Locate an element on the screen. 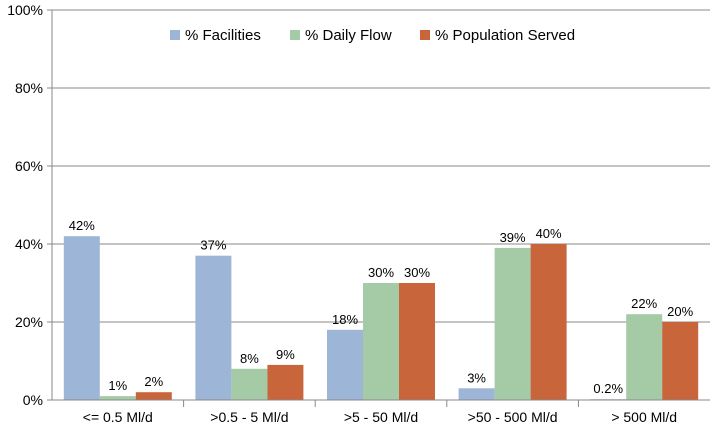  x-category-label: > 500 Ml/d is located at coordinates (644, 417).